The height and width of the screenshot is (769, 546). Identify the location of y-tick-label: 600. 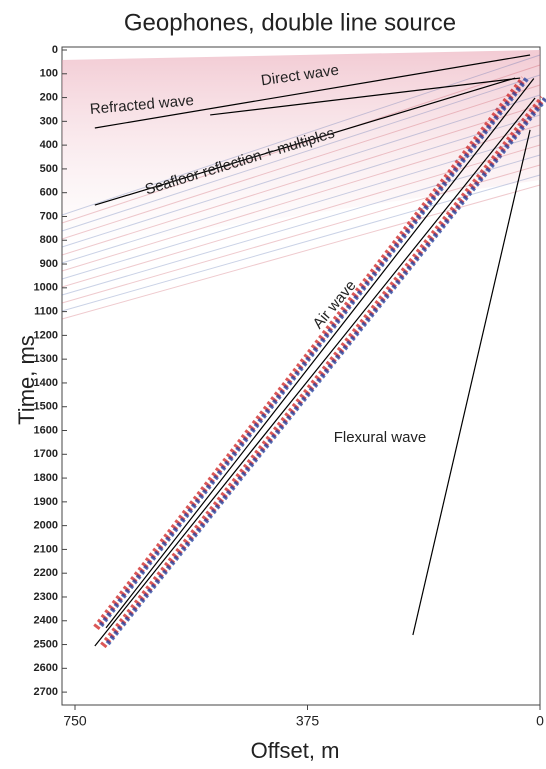
(49, 193).